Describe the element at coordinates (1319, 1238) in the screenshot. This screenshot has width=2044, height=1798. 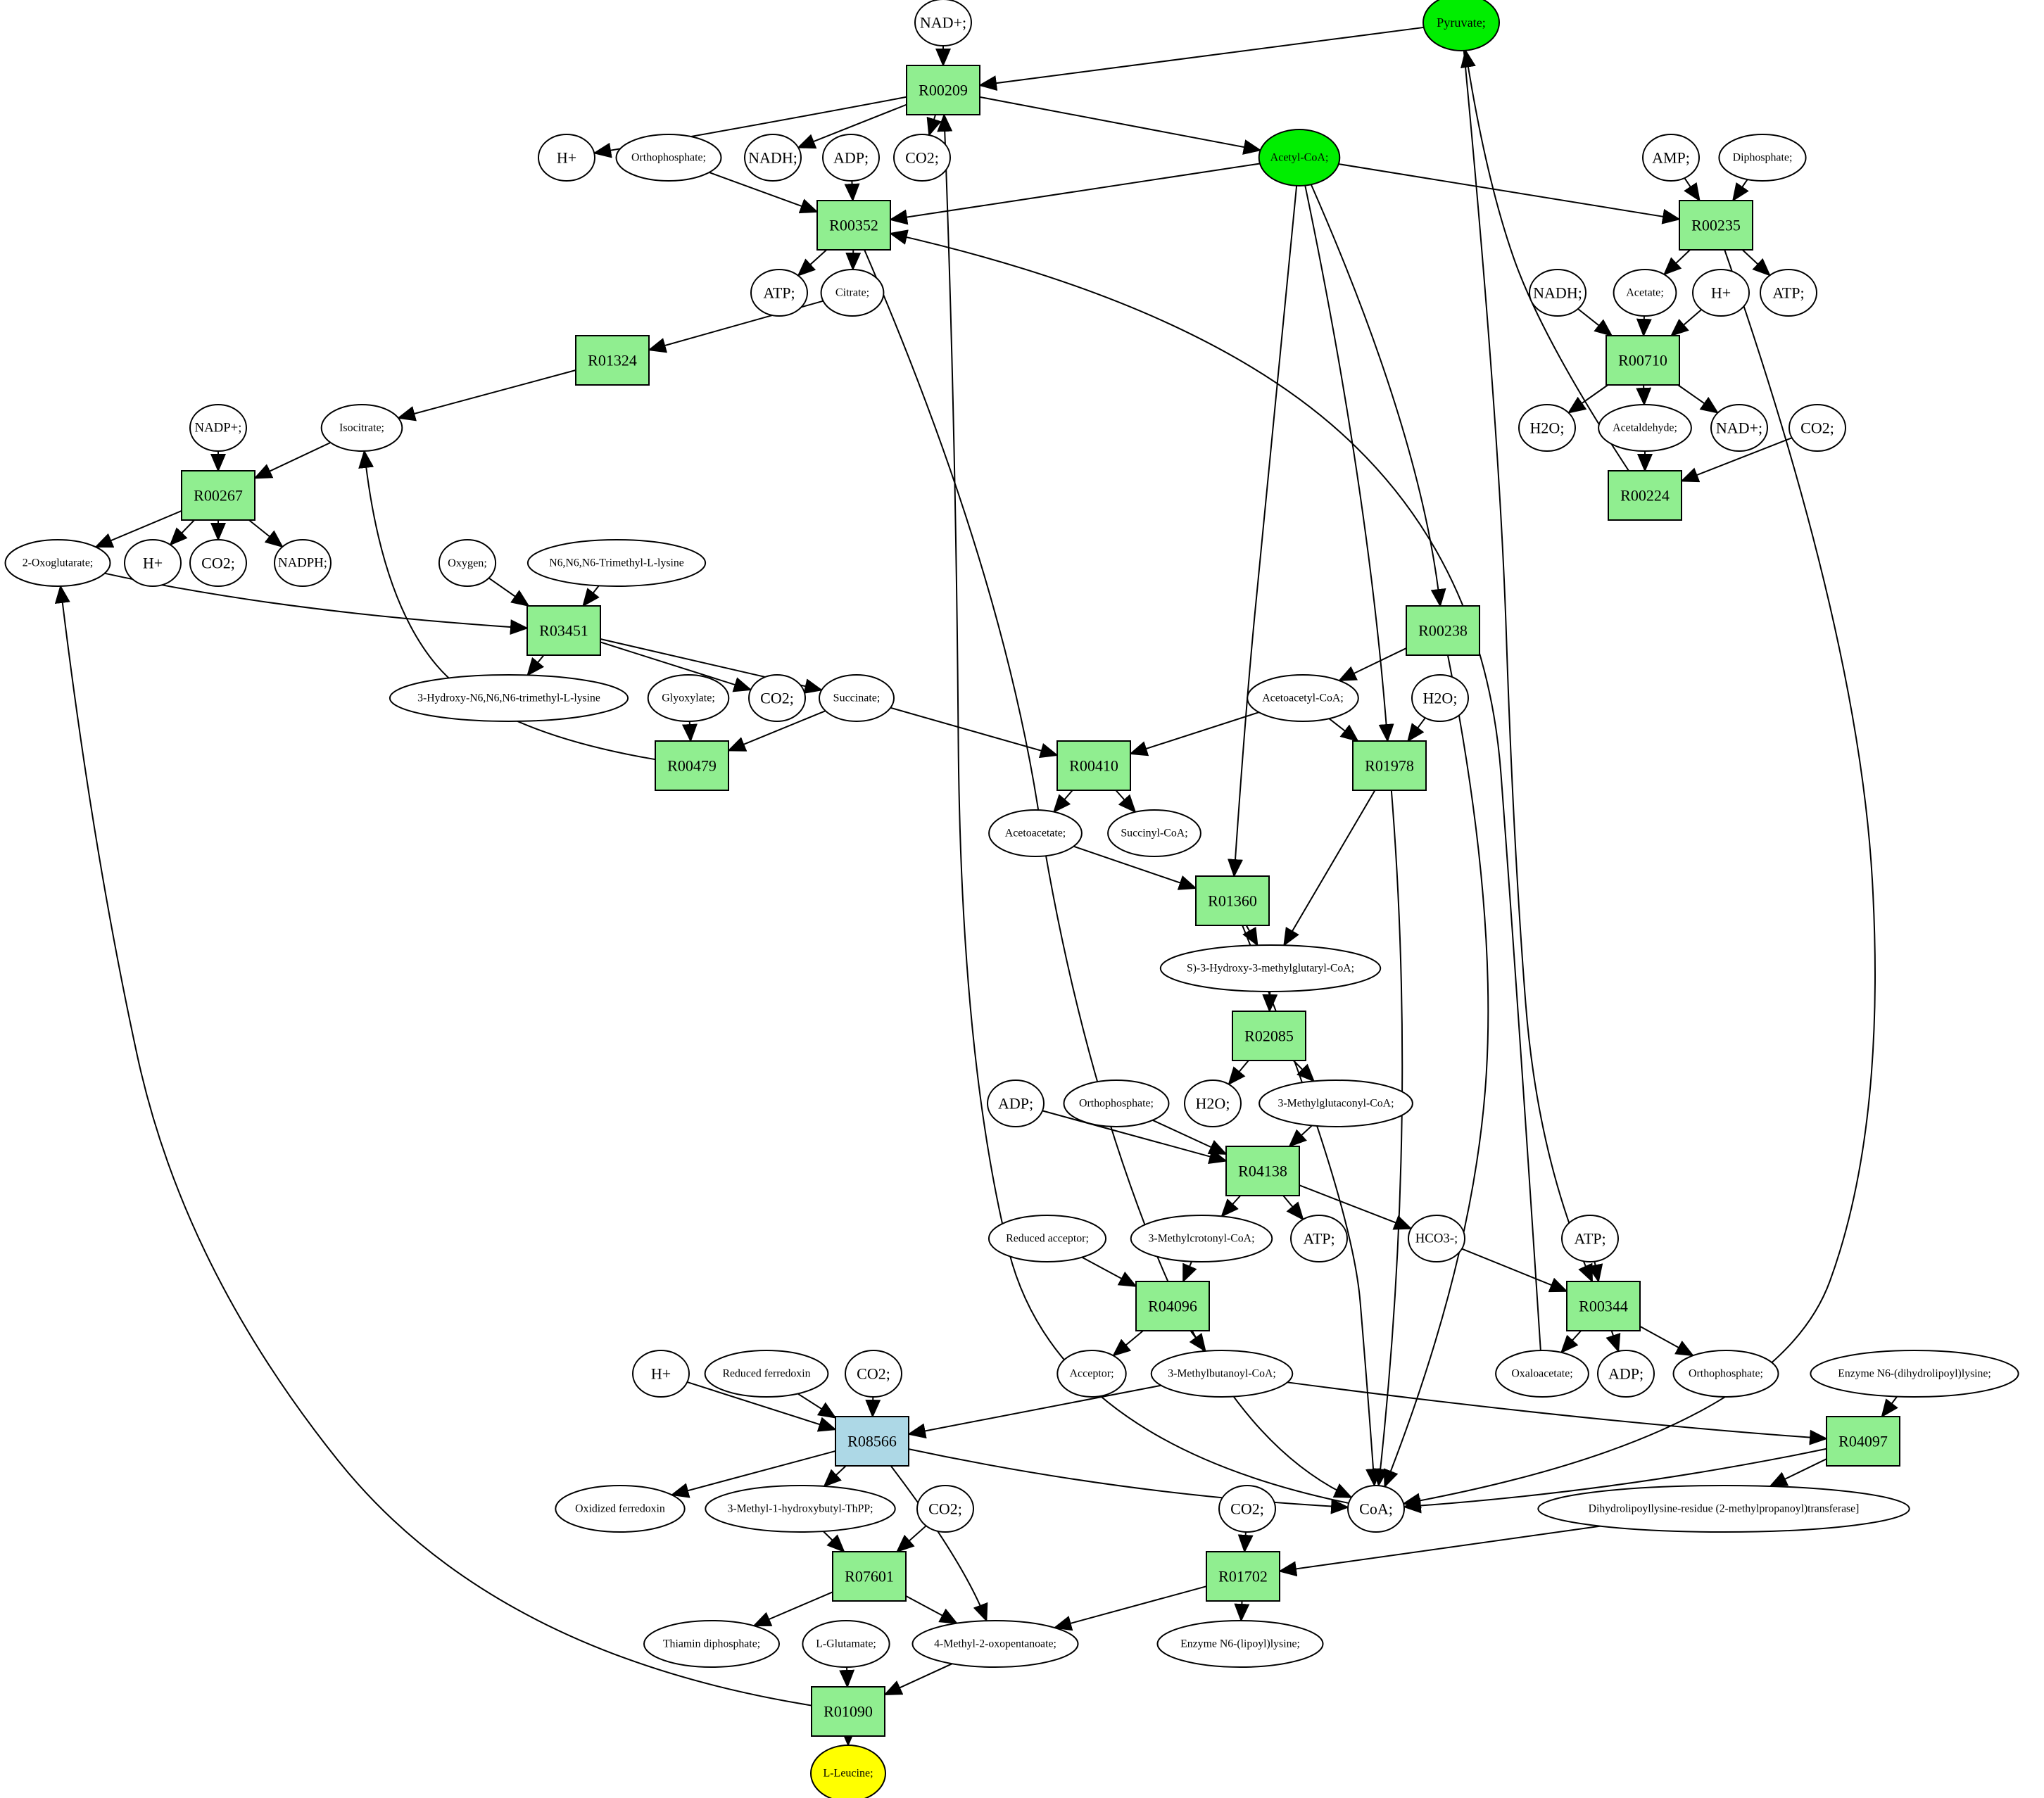
I see `metabolite-node-atp_3: ATP;` at that location.